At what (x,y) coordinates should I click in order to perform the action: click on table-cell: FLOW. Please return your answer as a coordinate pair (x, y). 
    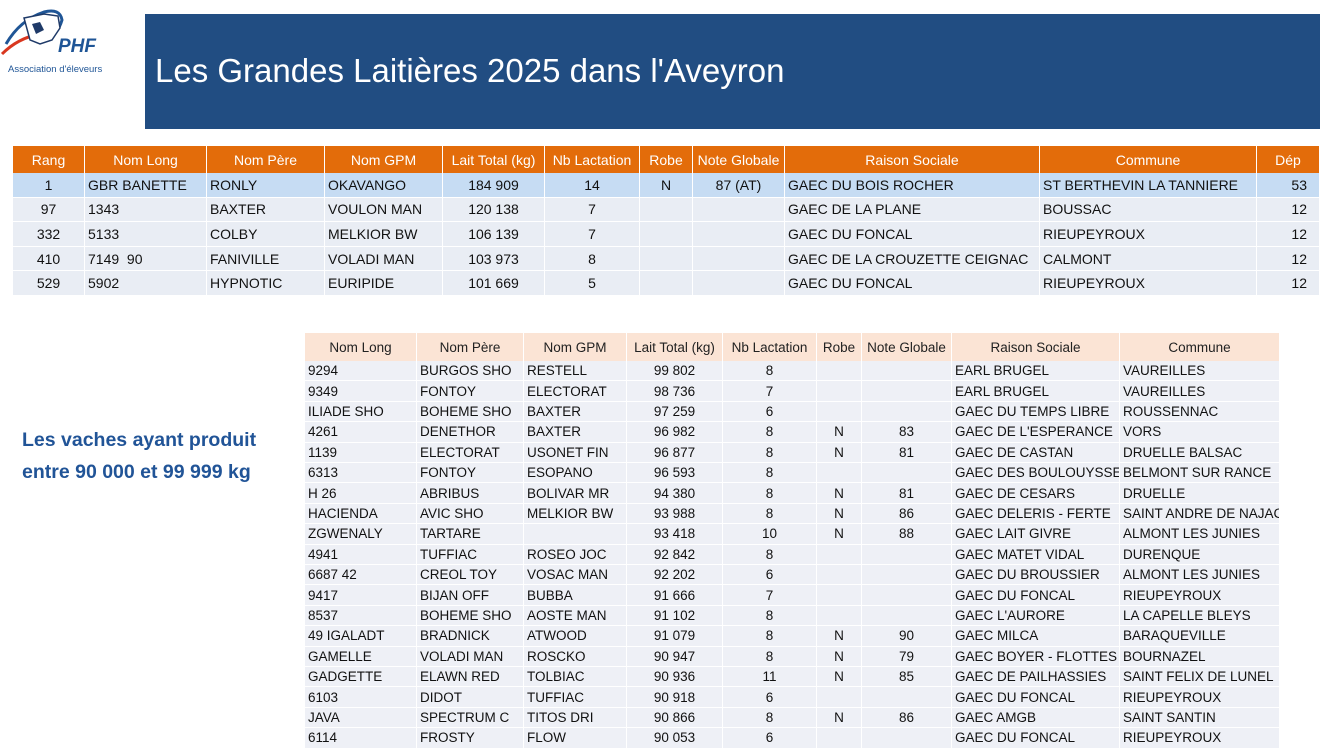
    Looking at the image, I should click on (575, 738).